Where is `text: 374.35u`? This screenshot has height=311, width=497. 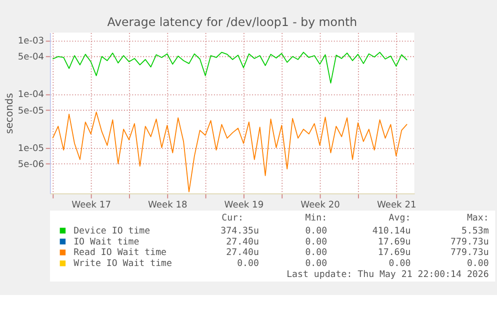 text: 374.35u is located at coordinates (239, 231).